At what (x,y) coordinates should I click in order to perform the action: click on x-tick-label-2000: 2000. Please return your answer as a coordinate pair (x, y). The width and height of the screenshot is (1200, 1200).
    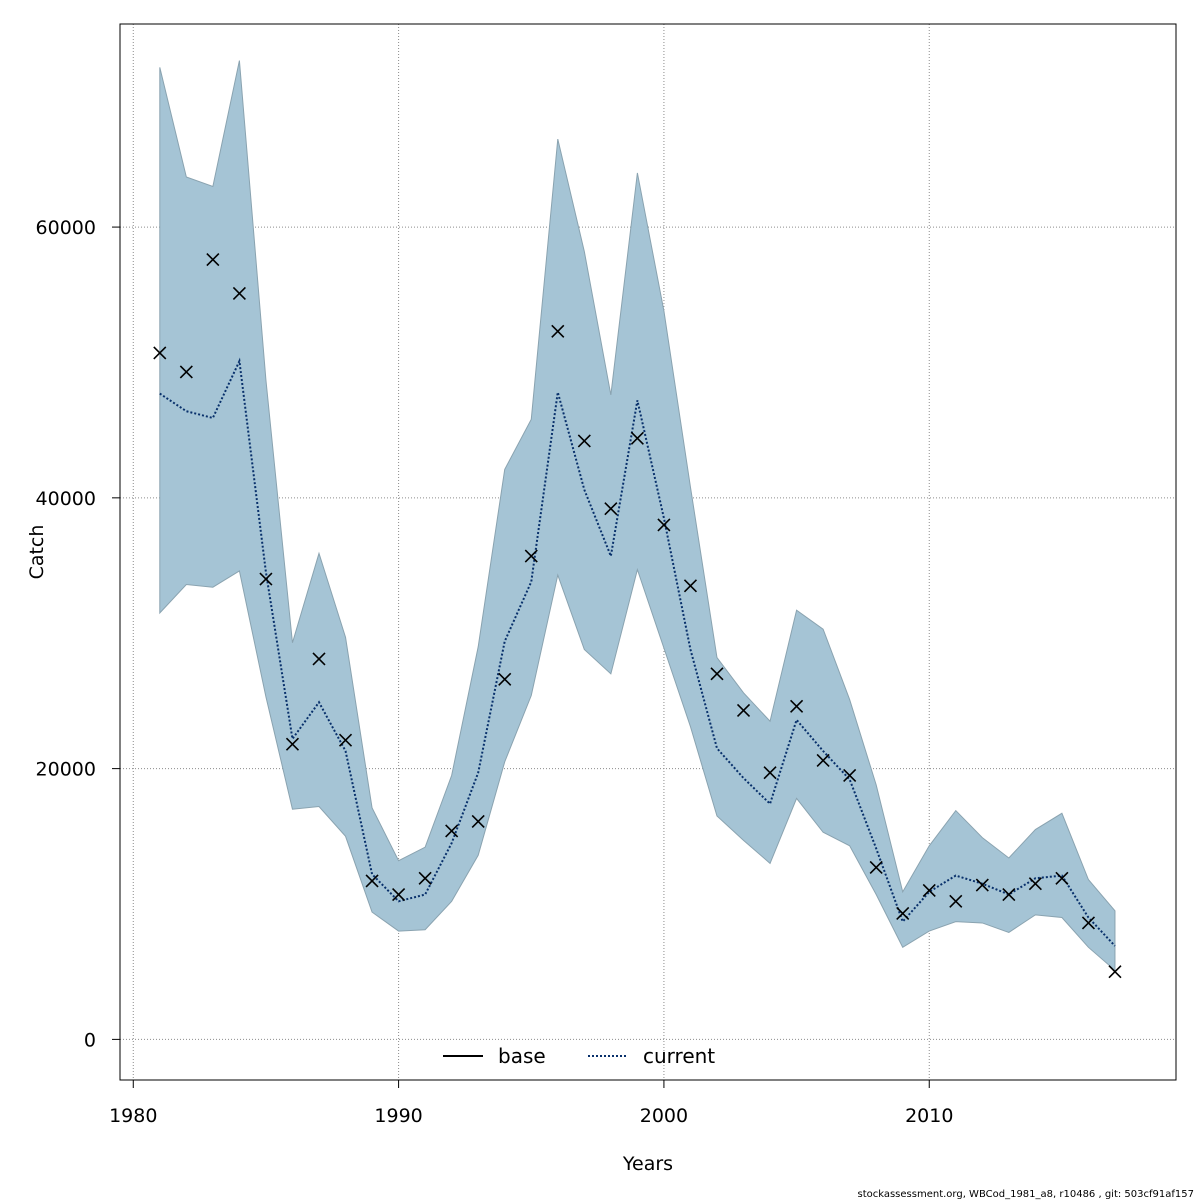
    Looking at the image, I should click on (664, 1116).